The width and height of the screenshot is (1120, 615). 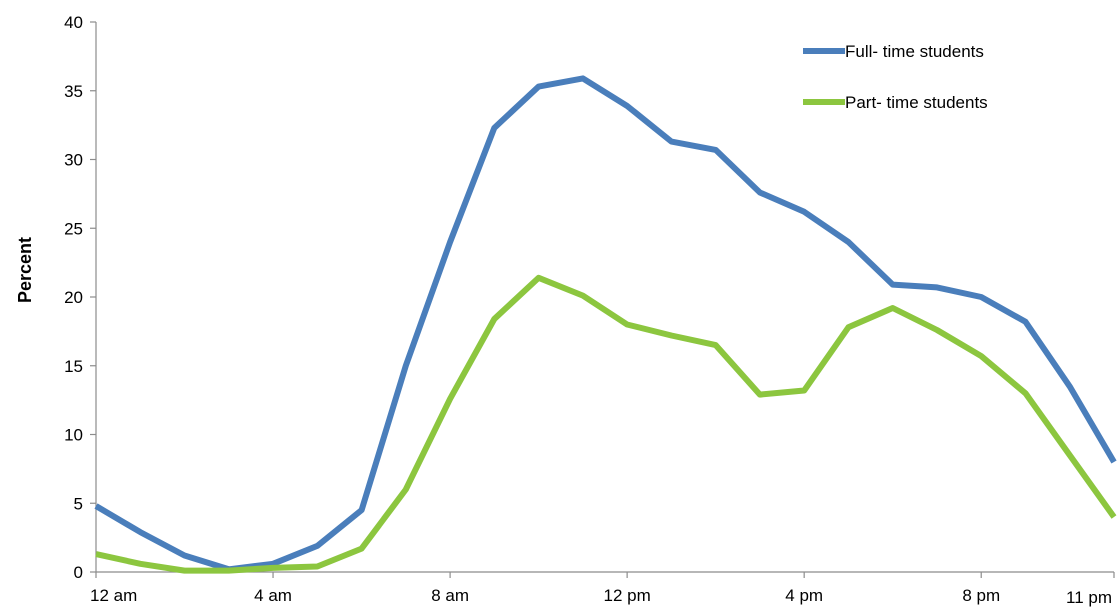 What do you see at coordinates (73, 366) in the screenshot?
I see `y-tick-label: 15` at bounding box center [73, 366].